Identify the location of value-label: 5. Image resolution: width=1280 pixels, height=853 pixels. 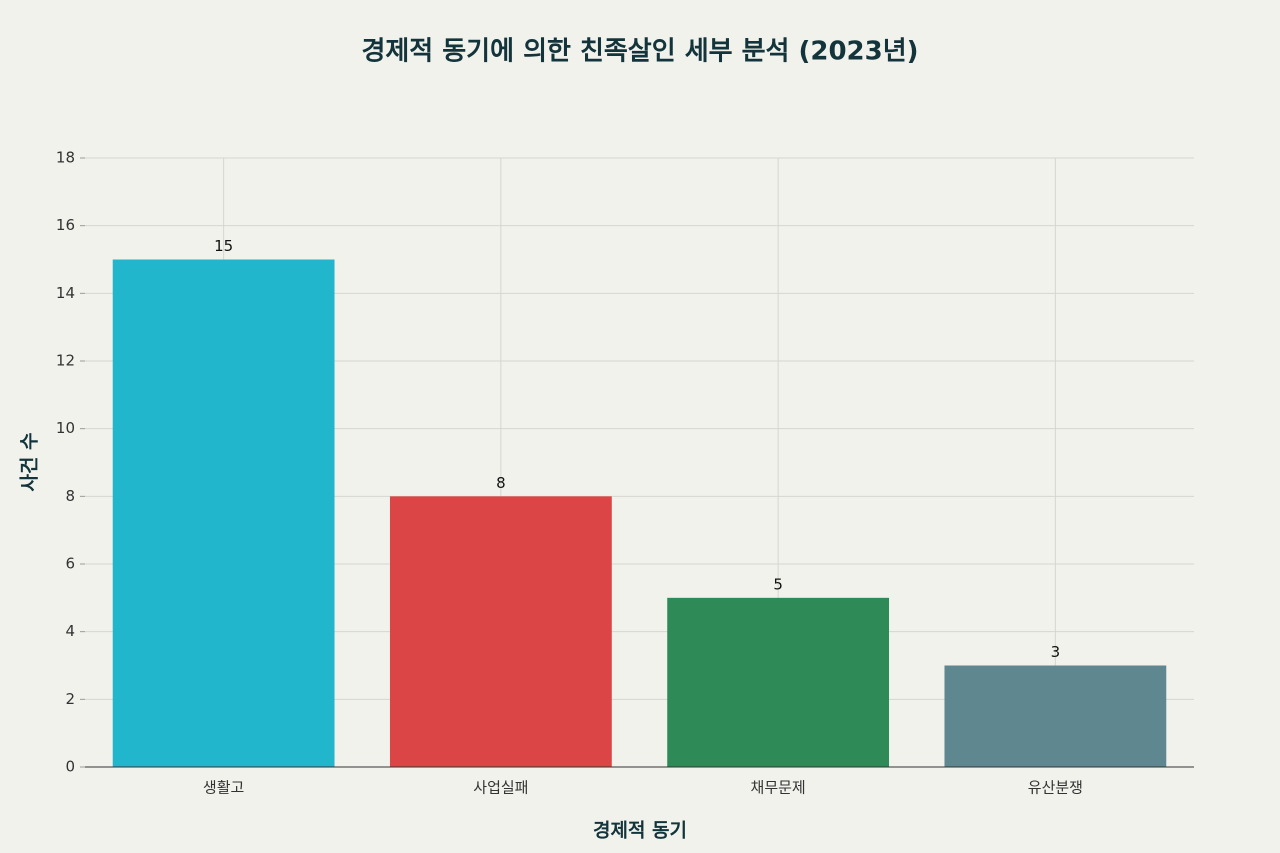
(778, 584).